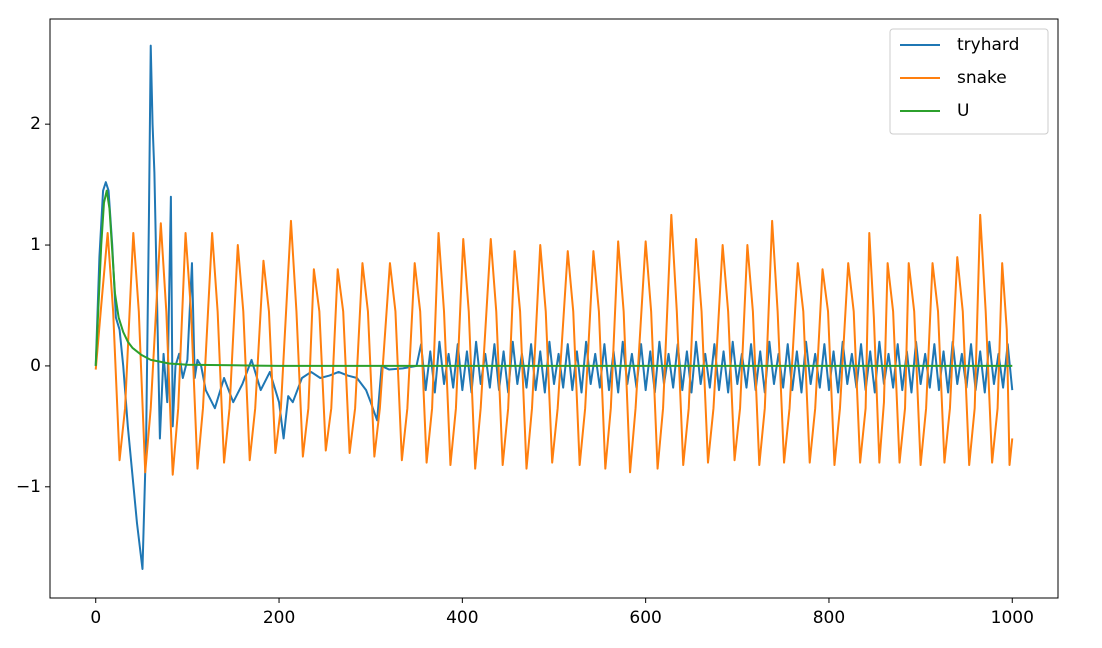  What do you see at coordinates (982, 78) in the screenshot?
I see `legend-label: snake` at bounding box center [982, 78].